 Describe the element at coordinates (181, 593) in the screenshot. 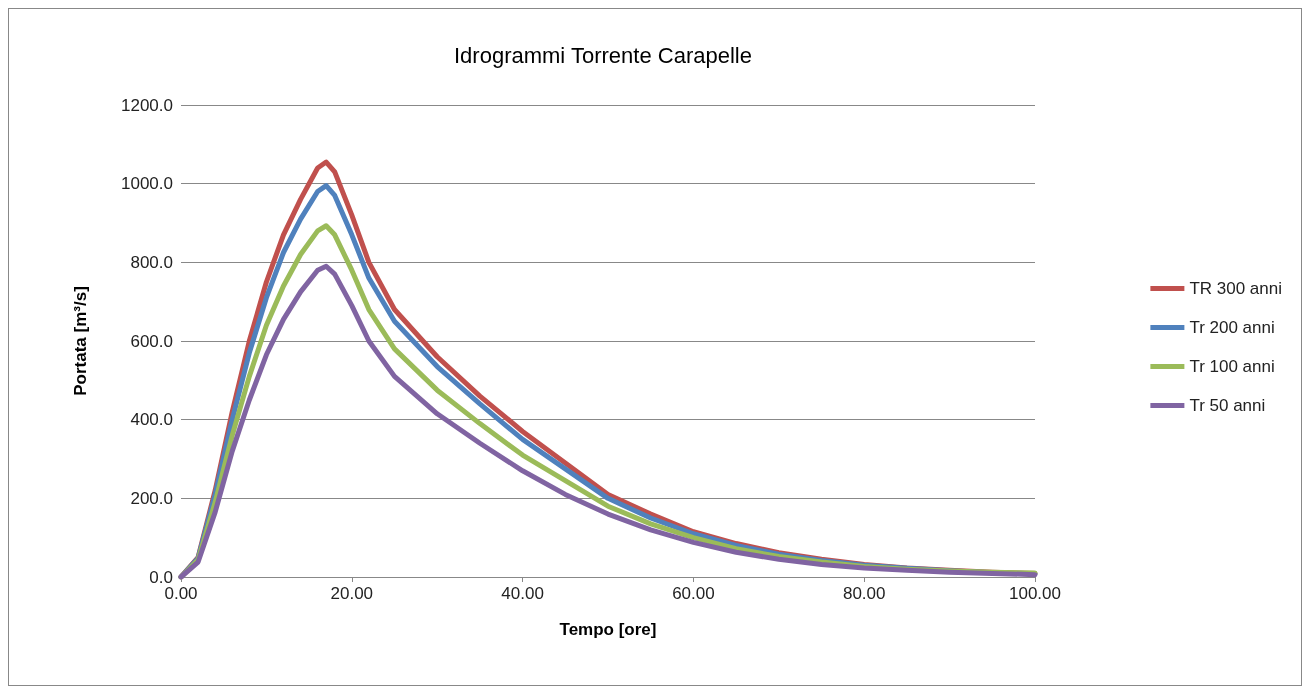

I see `x-tick-label: 0.00` at that location.